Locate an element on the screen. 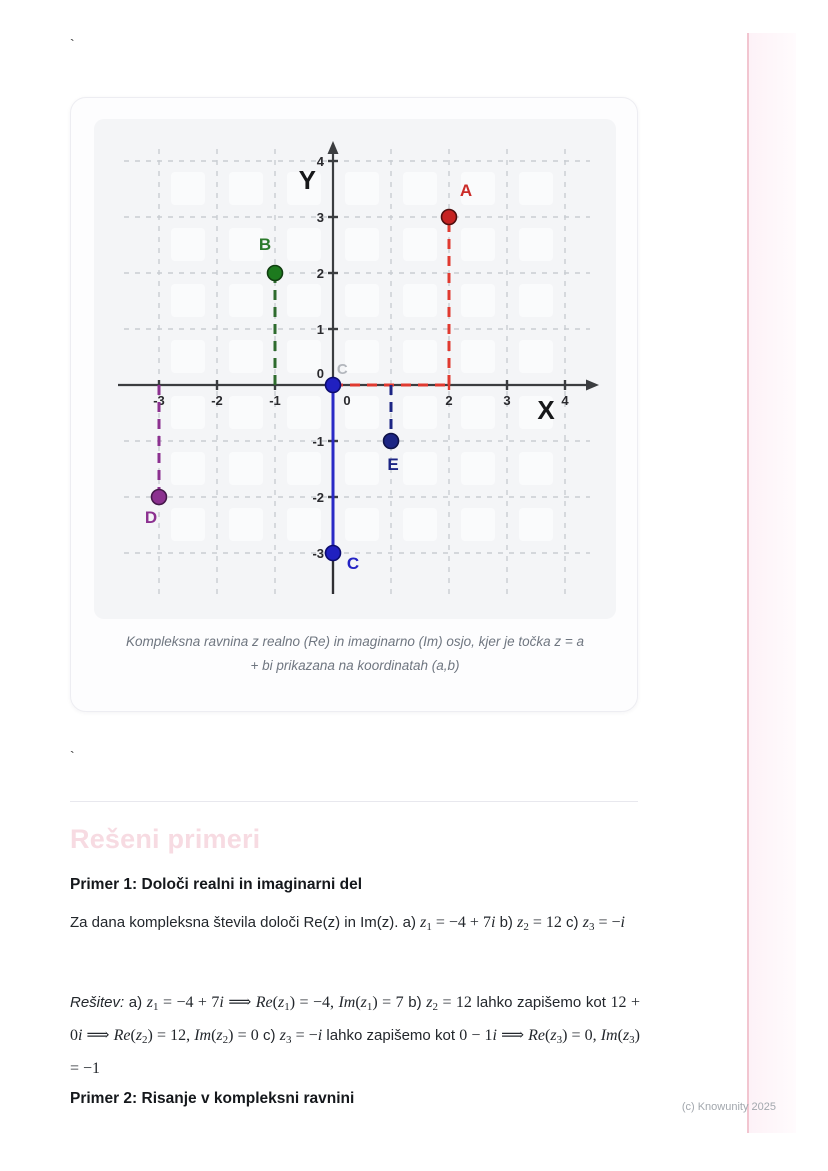 This screenshot has width=828, height=1171. y-axis-label: Y is located at coordinates (307, 180).